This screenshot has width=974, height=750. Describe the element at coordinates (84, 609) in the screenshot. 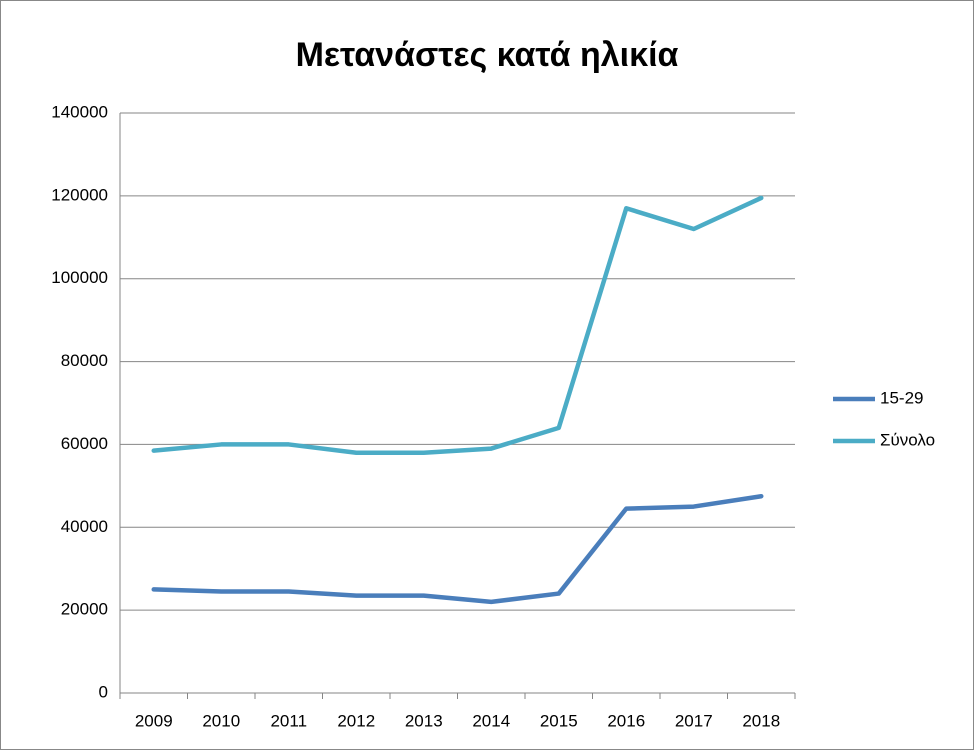

I see `y-tick-label: 20000` at that location.